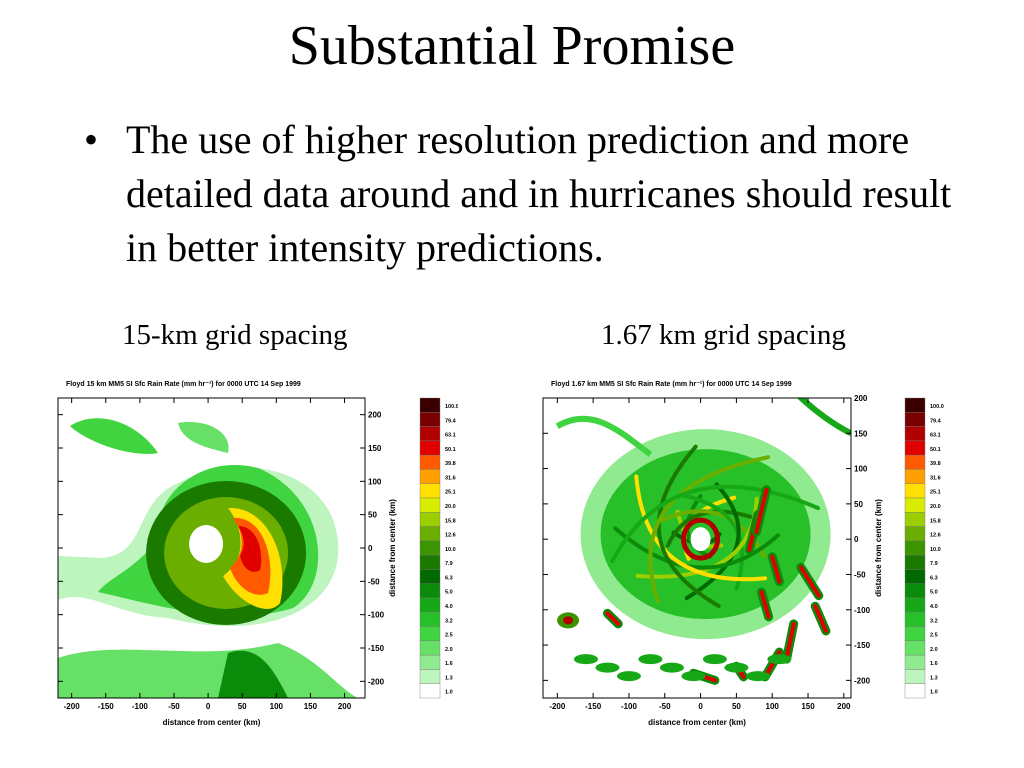 The height and width of the screenshot is (768, 1024). I want to click on colorbar-label: 12.6, so click(450, 536).